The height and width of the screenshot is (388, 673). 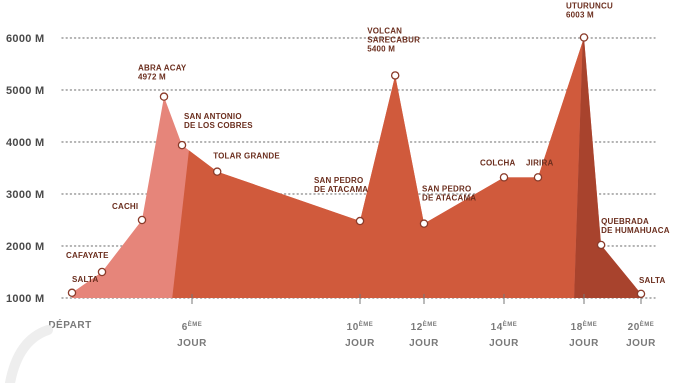 I want to click on waypoint-label: CACHI, so click(x=125, y=206).